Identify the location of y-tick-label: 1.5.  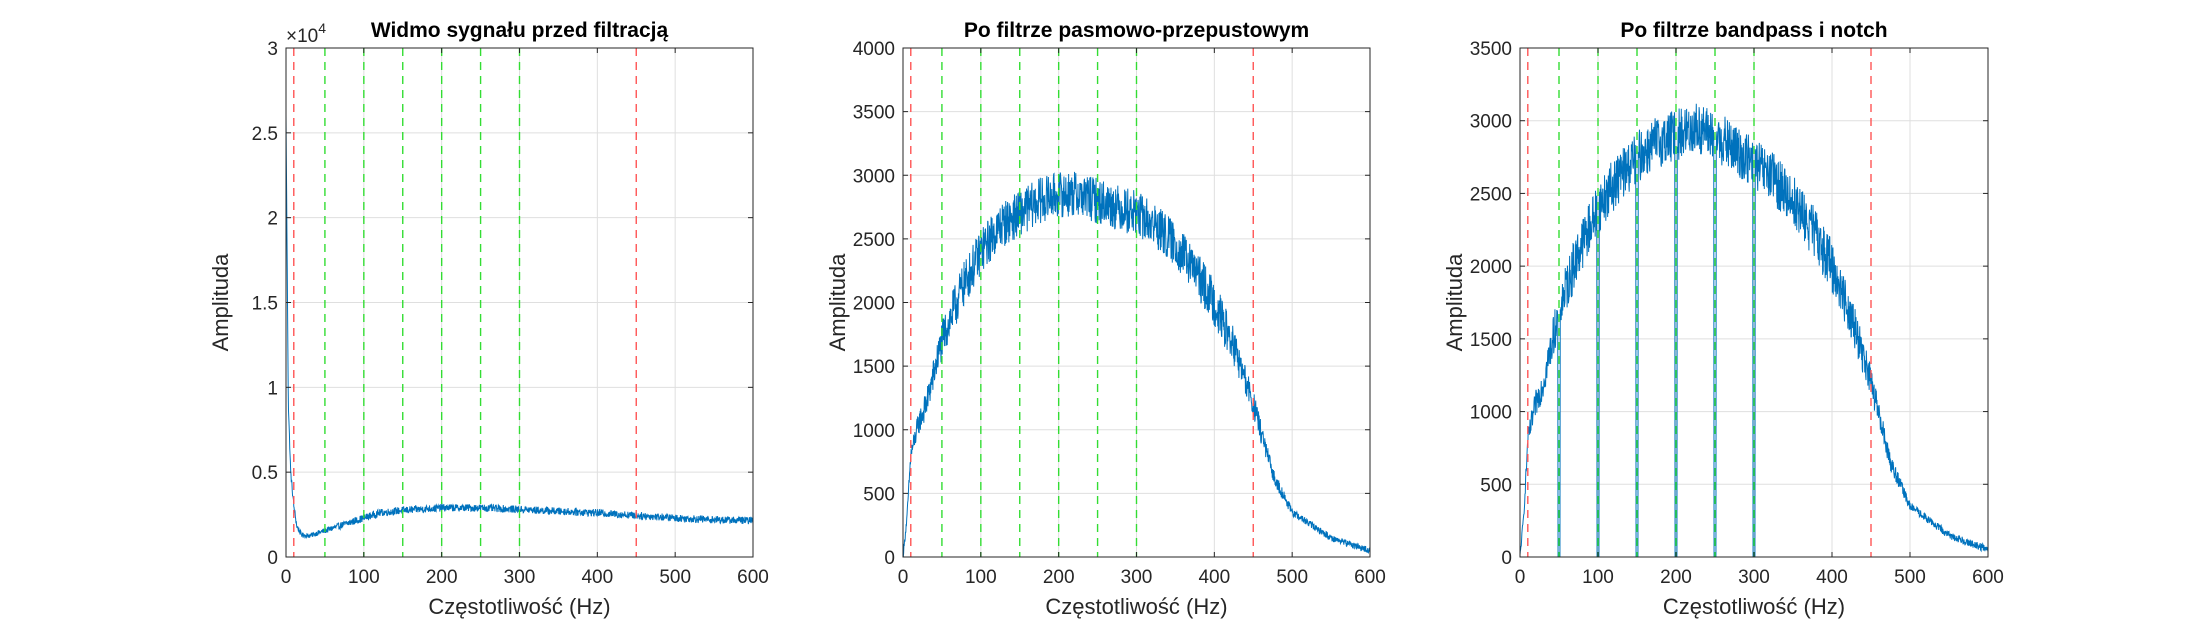
(265, 304).